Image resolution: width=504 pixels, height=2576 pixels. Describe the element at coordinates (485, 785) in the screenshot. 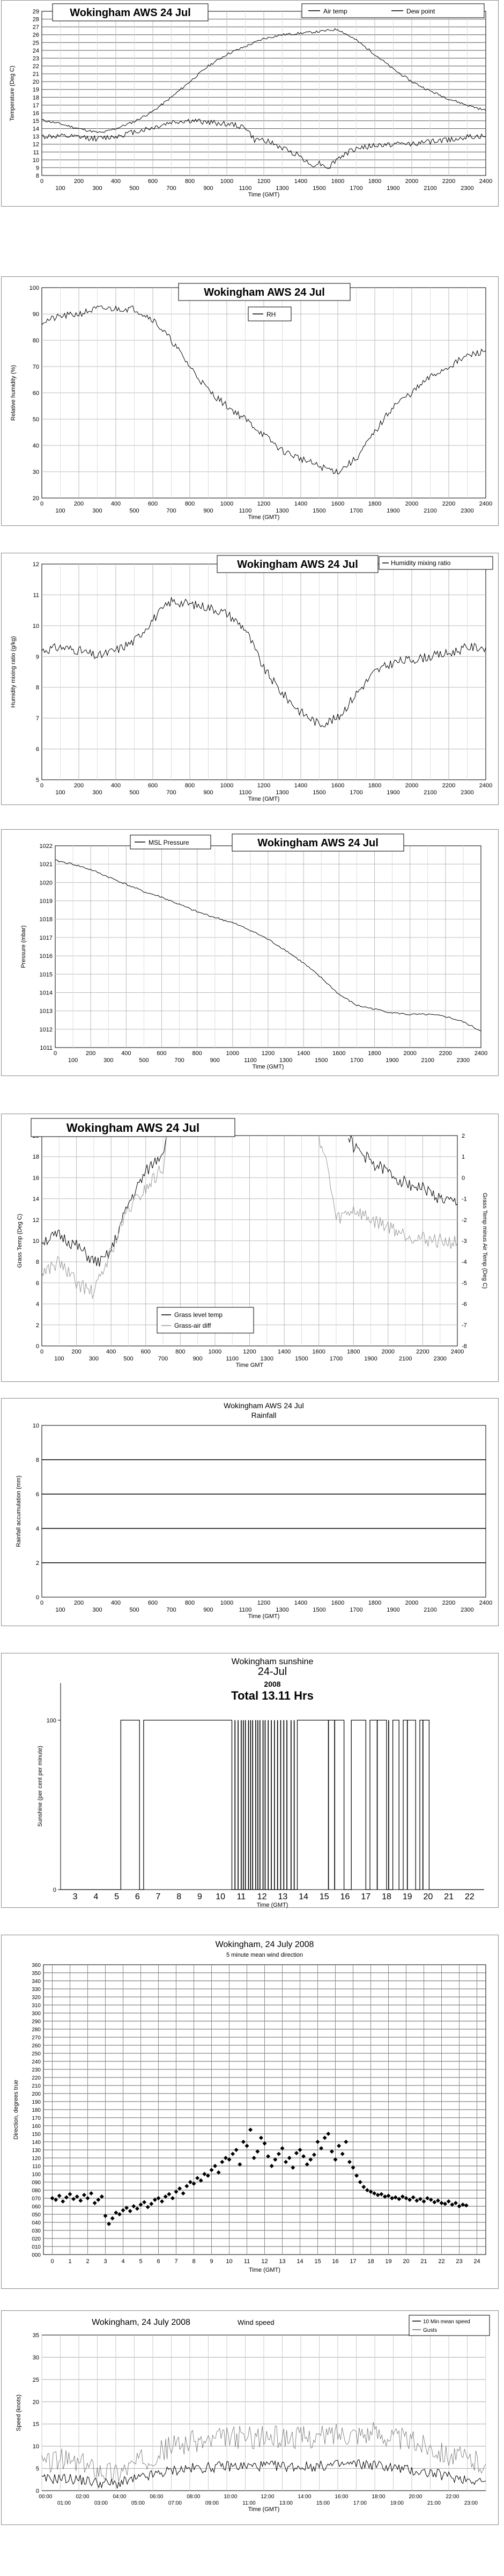

I see `x-tick-label: 2400` at that location.